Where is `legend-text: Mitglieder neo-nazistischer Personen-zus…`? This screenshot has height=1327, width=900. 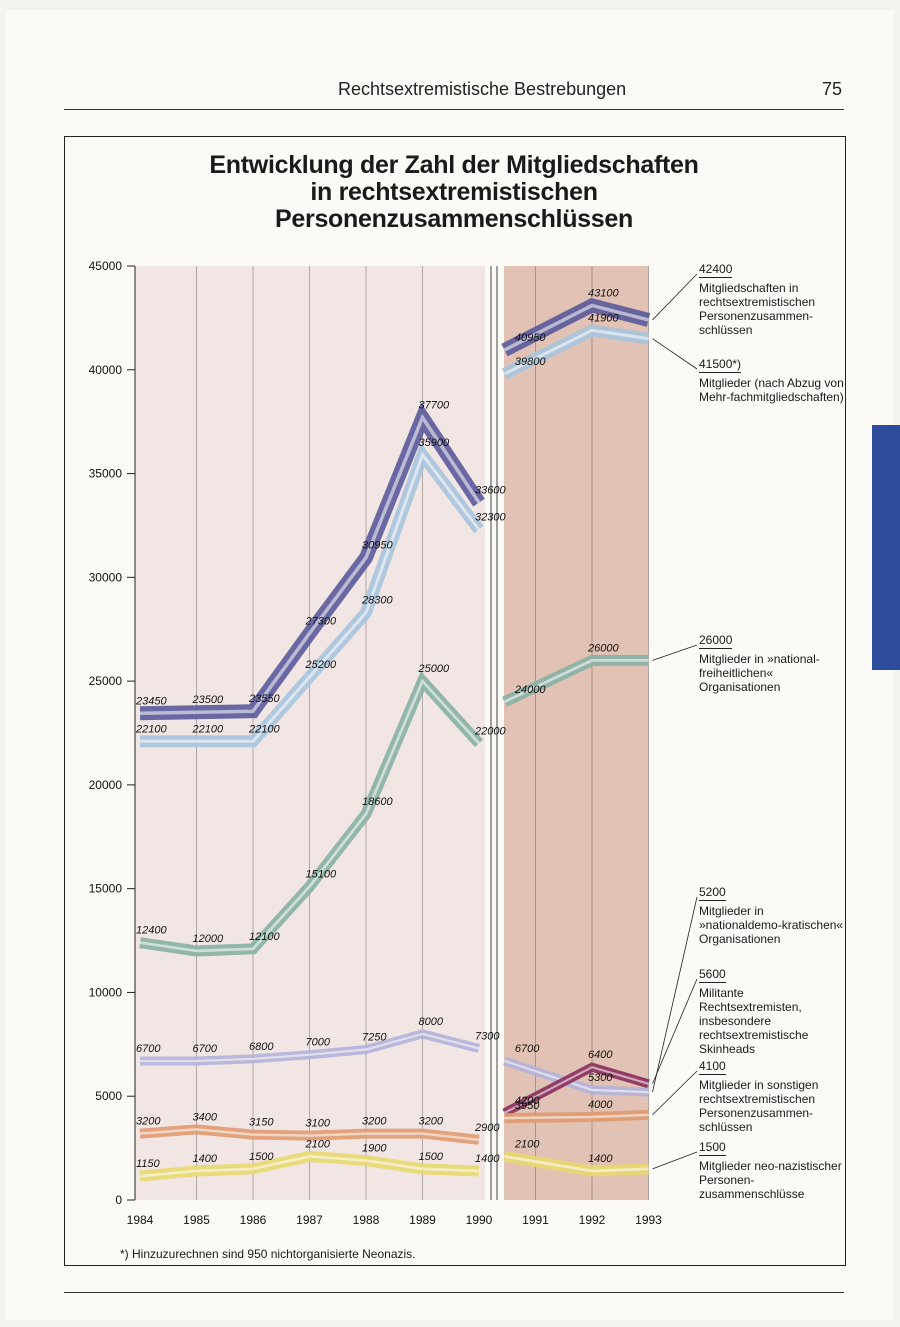 legend-text: Mitglieder neo-nazistischer Personen-zus… is located at coordinates (770, 1180).